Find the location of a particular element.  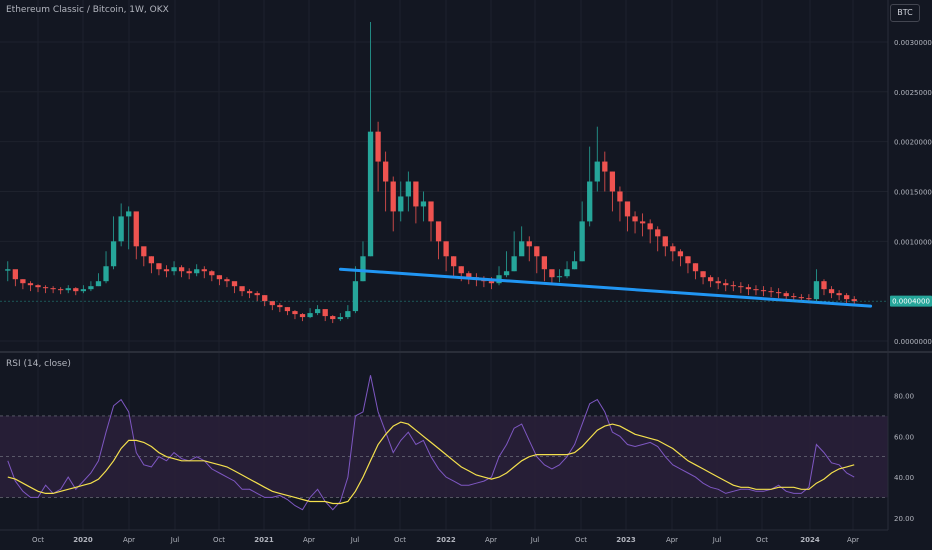

support-trendline is located at coordinates (605, 287).